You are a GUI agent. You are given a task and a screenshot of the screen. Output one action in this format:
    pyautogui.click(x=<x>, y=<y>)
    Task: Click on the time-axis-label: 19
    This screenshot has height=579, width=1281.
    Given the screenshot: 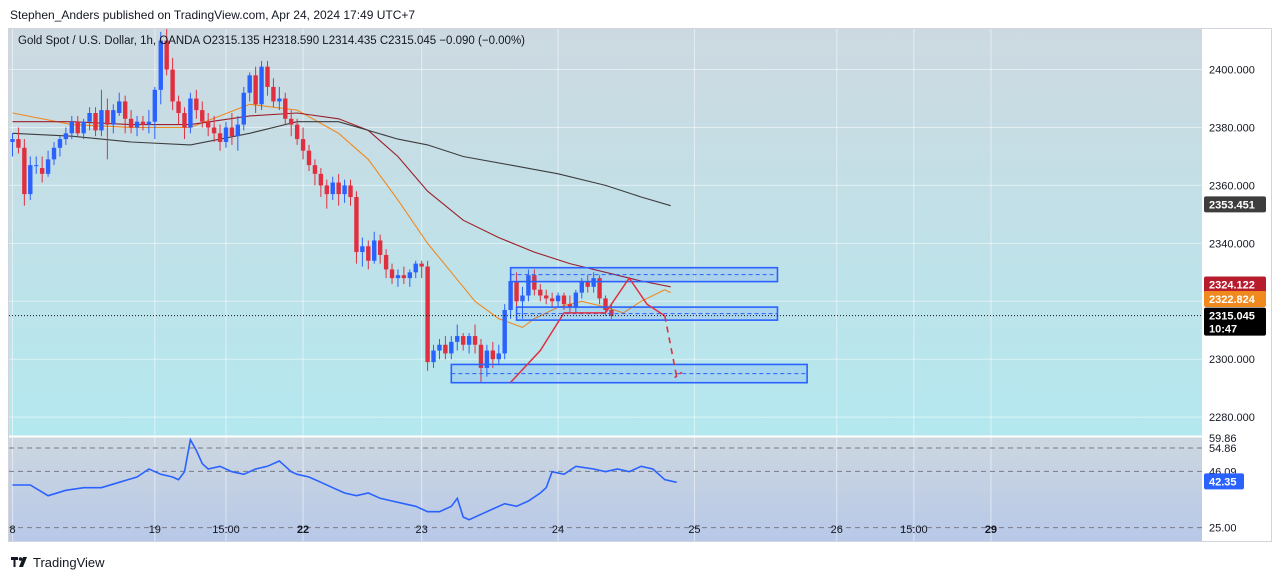 What is the action you would take?
    pyautogui.click(x=155, y=530)
    